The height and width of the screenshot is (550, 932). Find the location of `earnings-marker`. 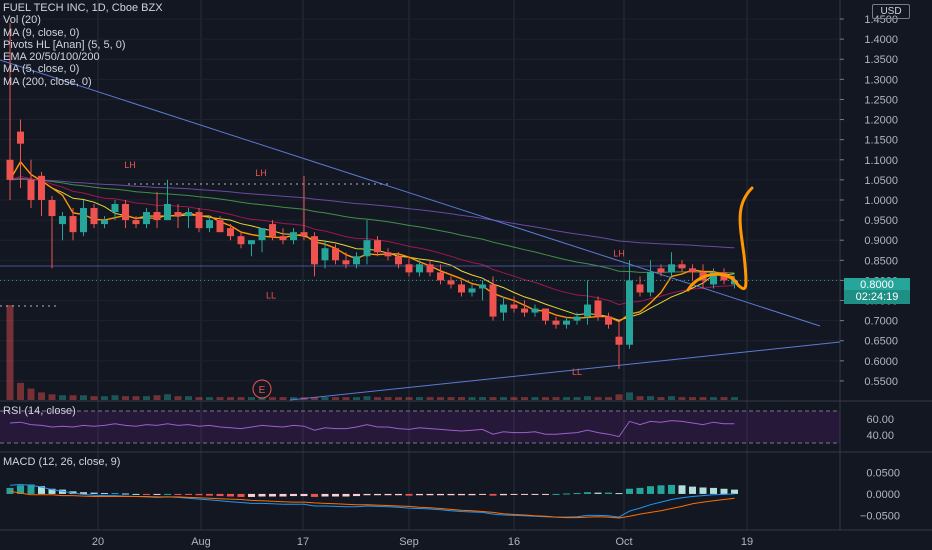

earnings-marker is located at coordinates (262, 389).